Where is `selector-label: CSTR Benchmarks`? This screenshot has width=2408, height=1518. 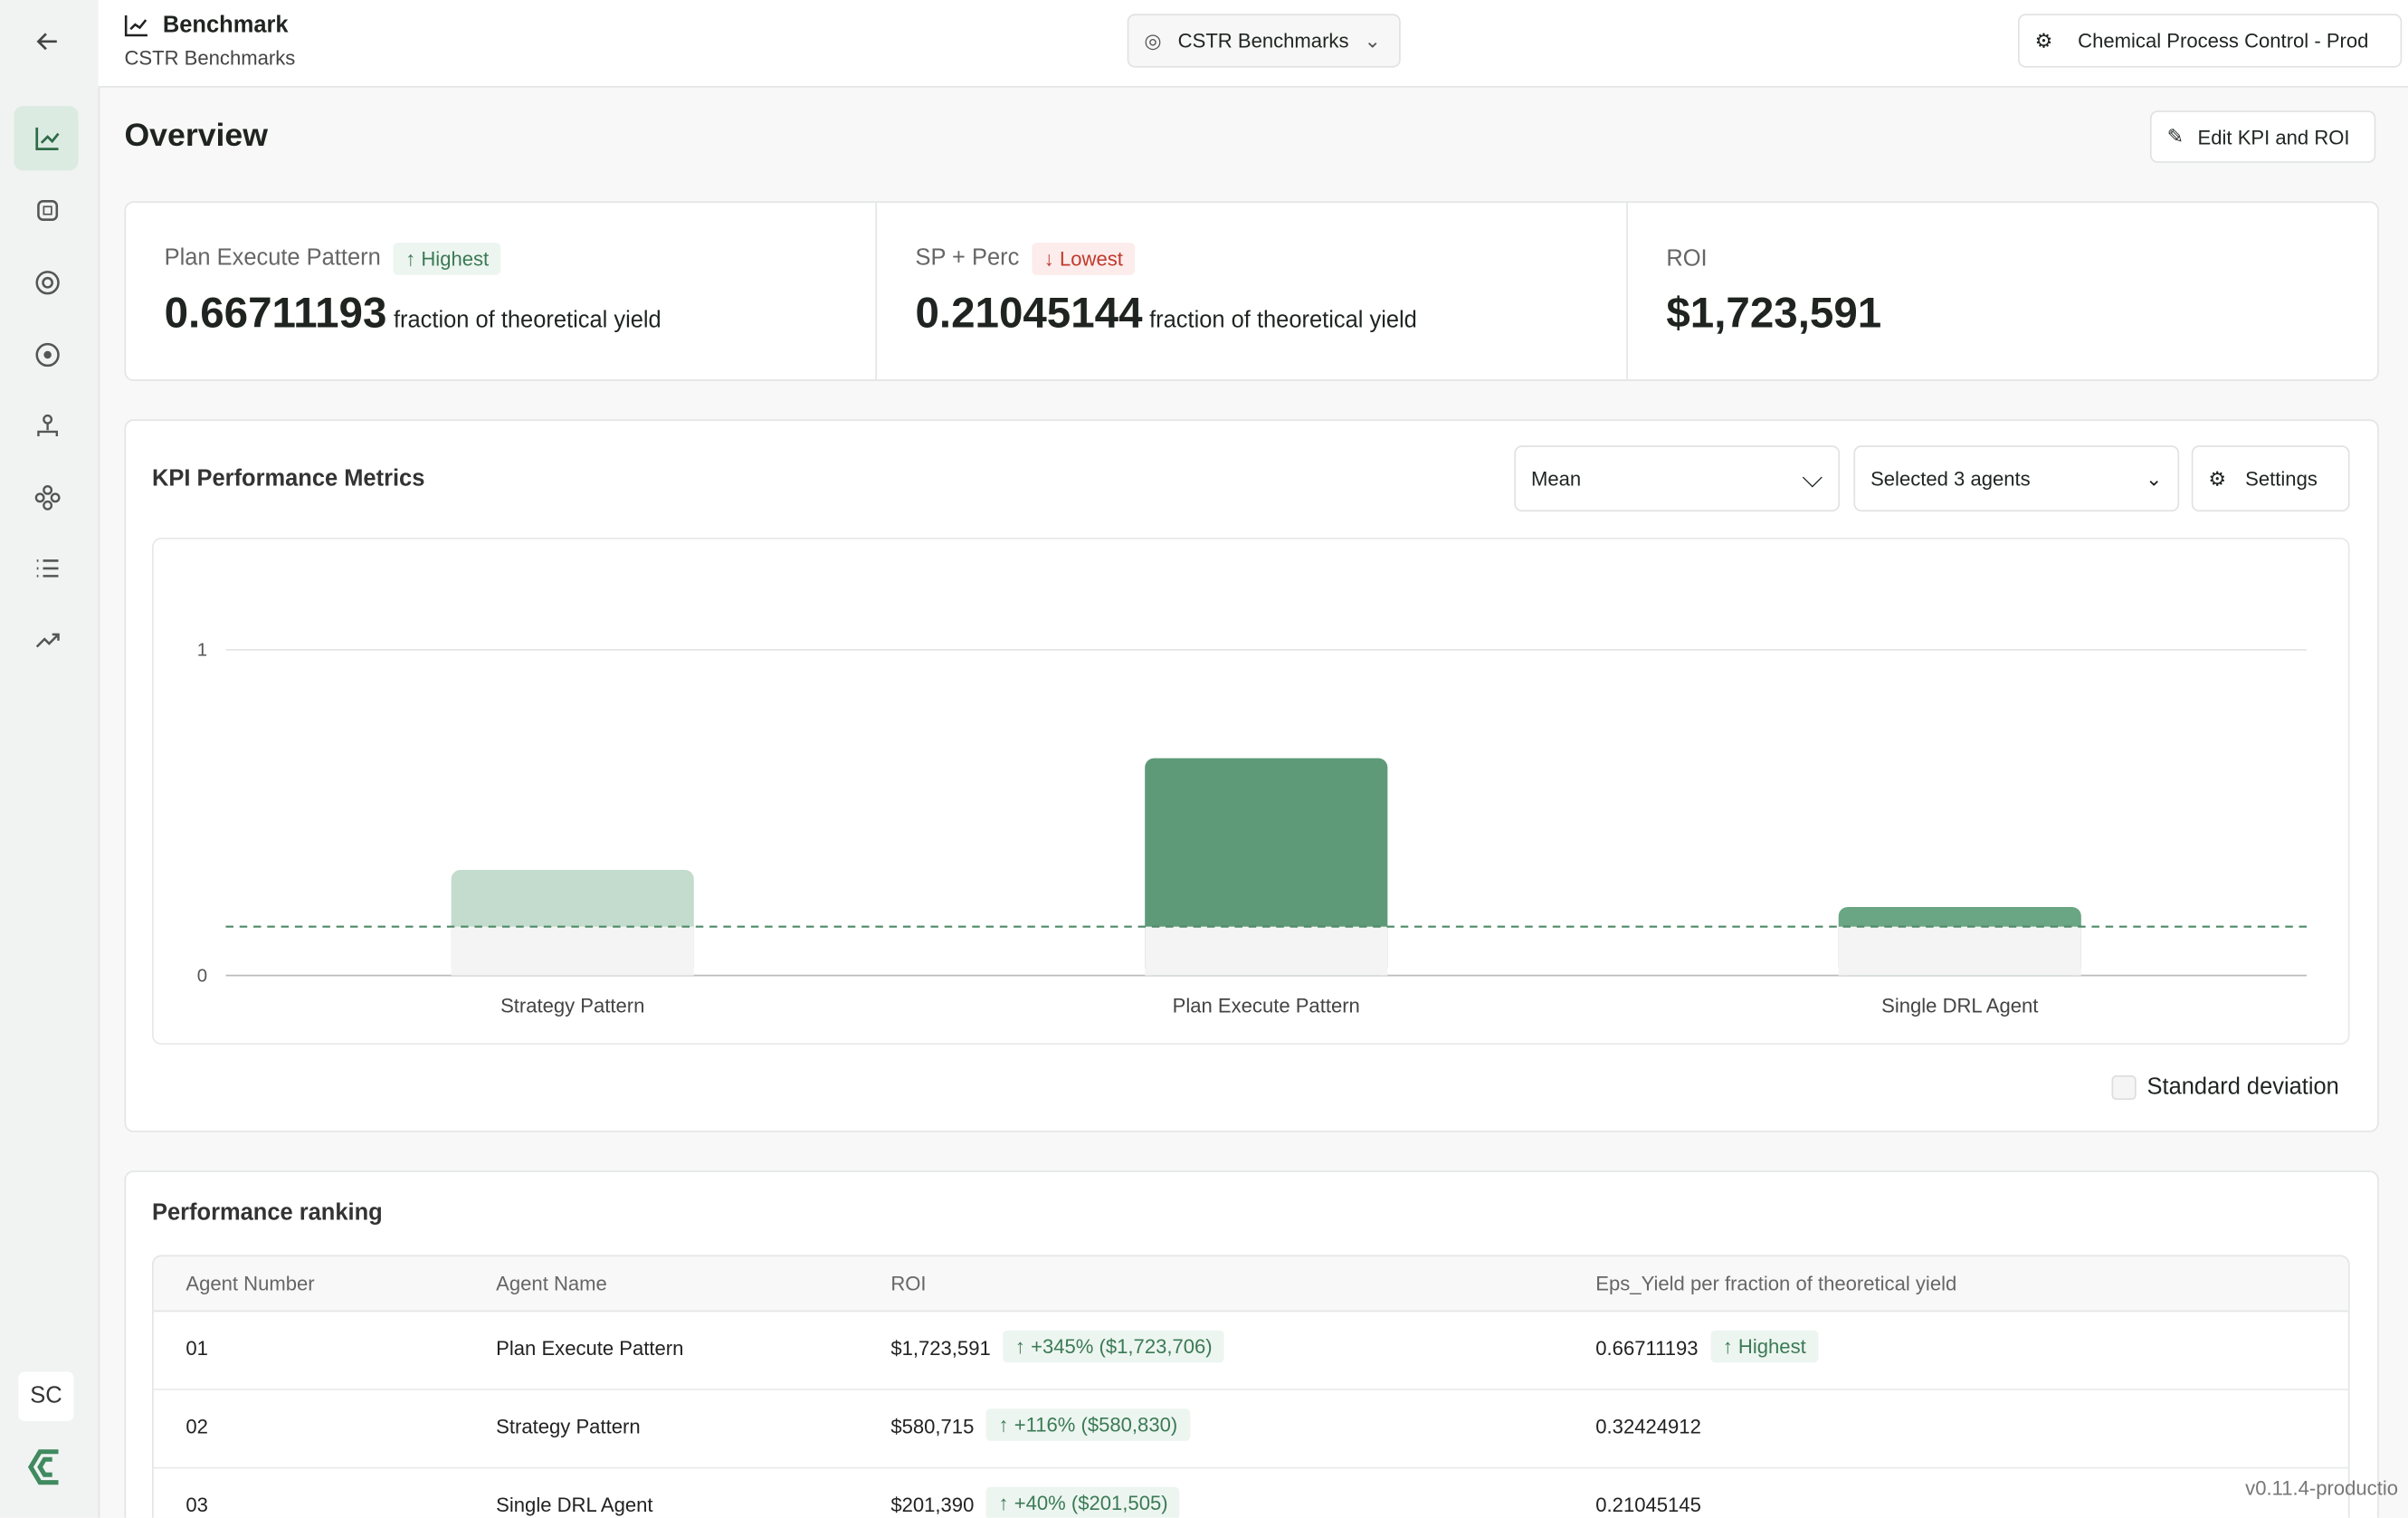
selector-label: CSTR Benchmarks is located at coordinates (1263, 41).